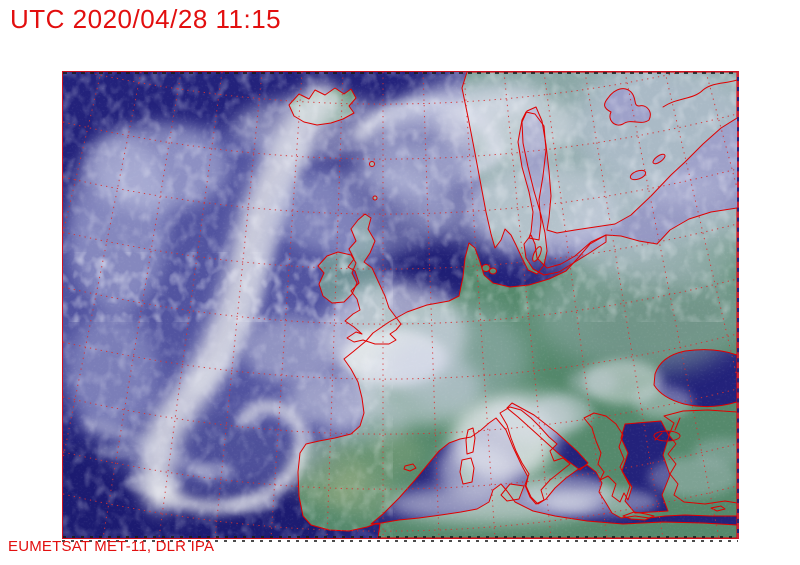 This screenshot has height=565, width=800. I want to click on timestamp-label: UTC 2020/04/28 11:15, so click(146, 19).